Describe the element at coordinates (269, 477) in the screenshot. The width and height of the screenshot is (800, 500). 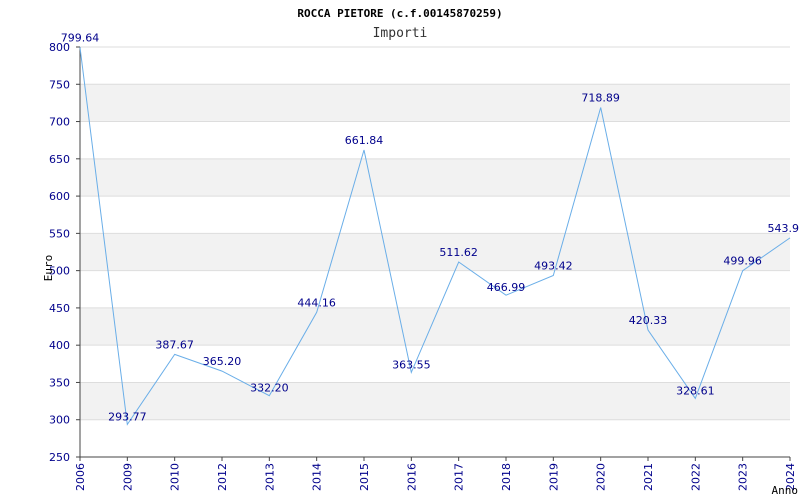
I see `x-tick-label: 2013` at that location.